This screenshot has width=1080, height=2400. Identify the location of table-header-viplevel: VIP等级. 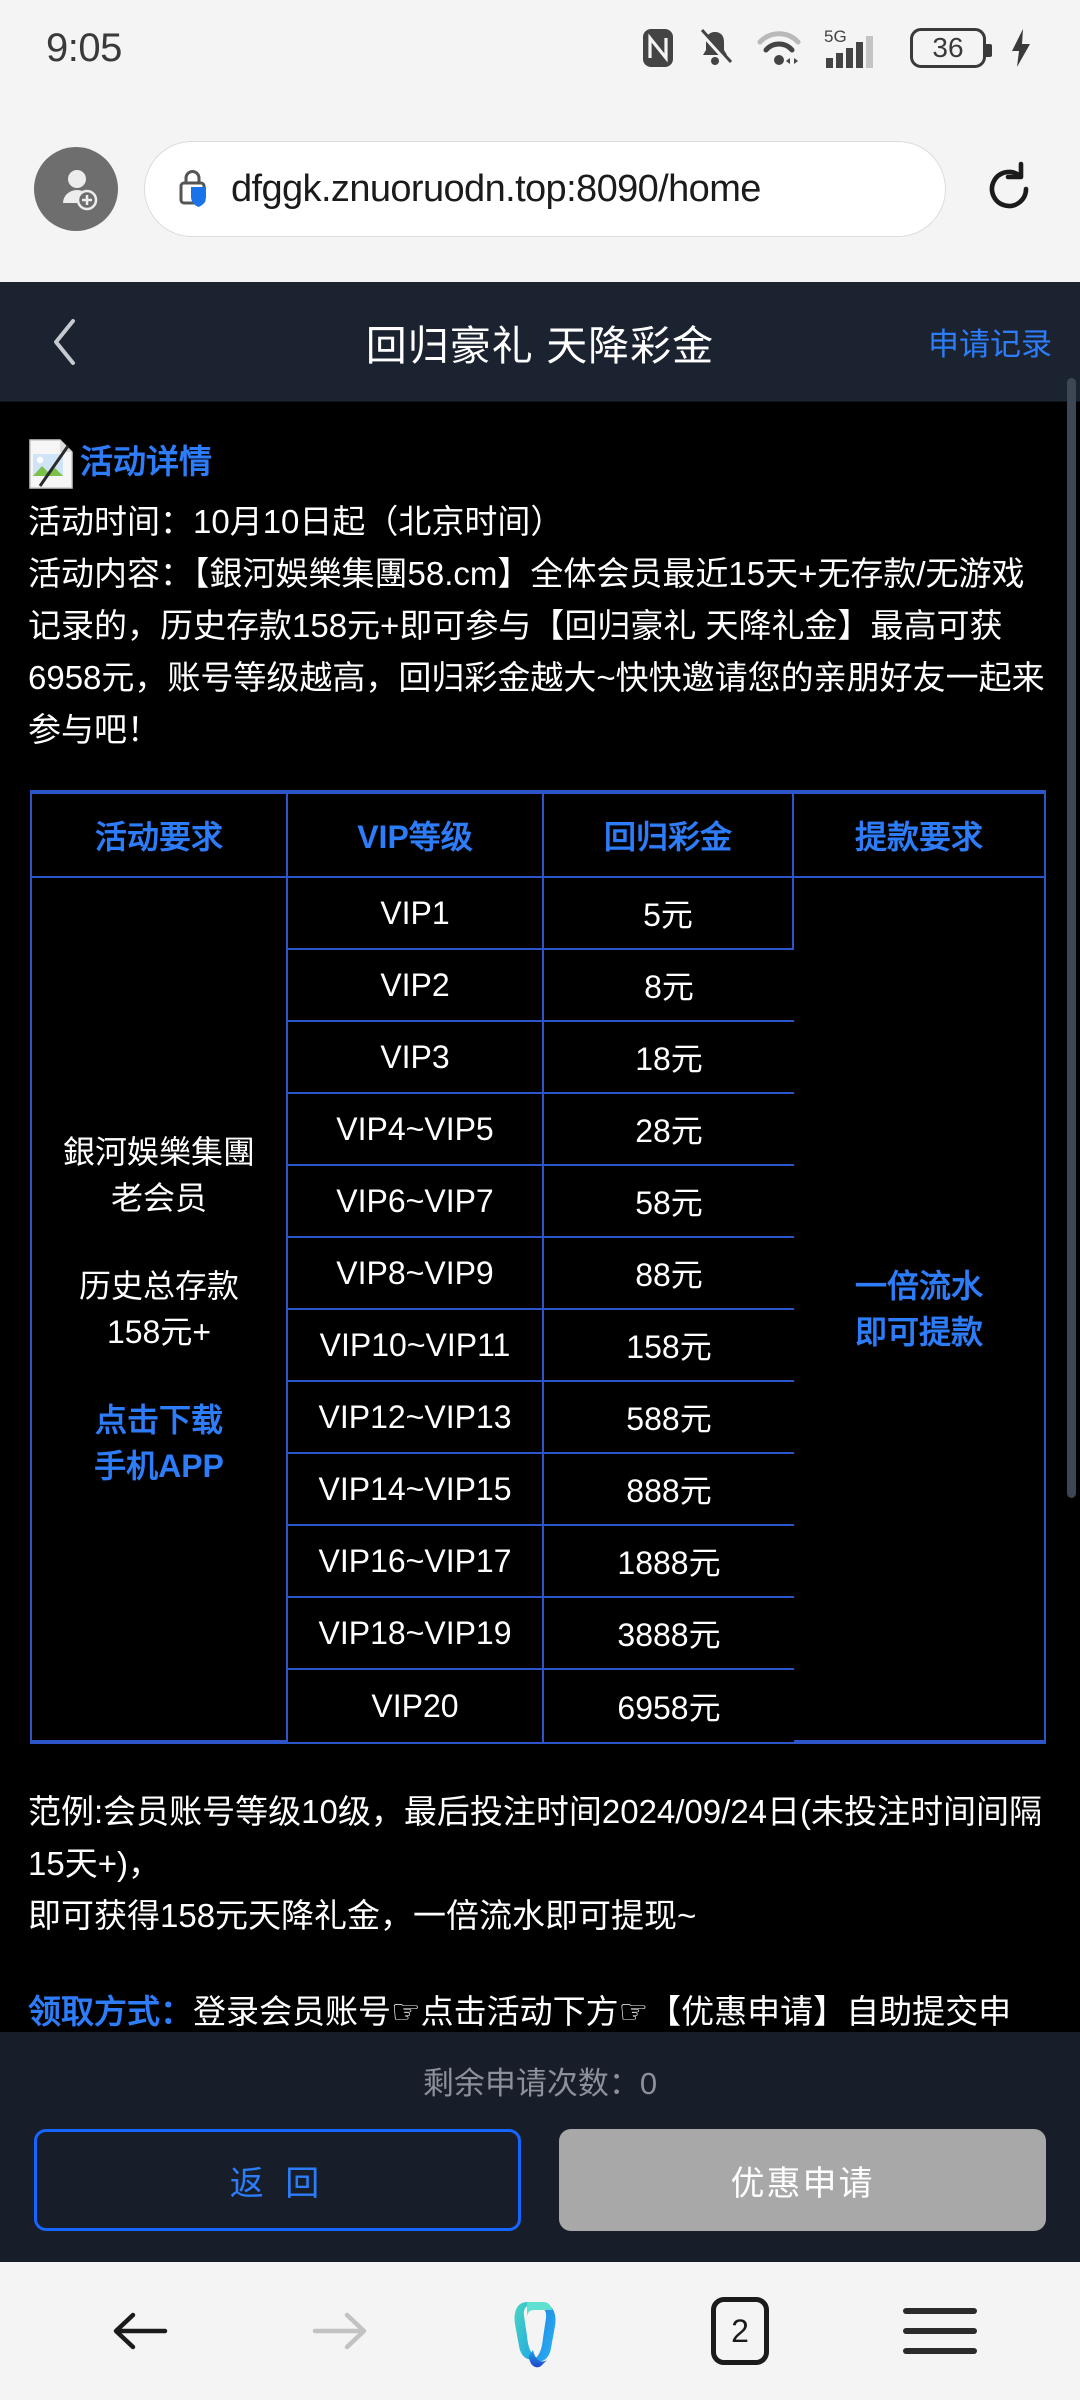
(416, 835).